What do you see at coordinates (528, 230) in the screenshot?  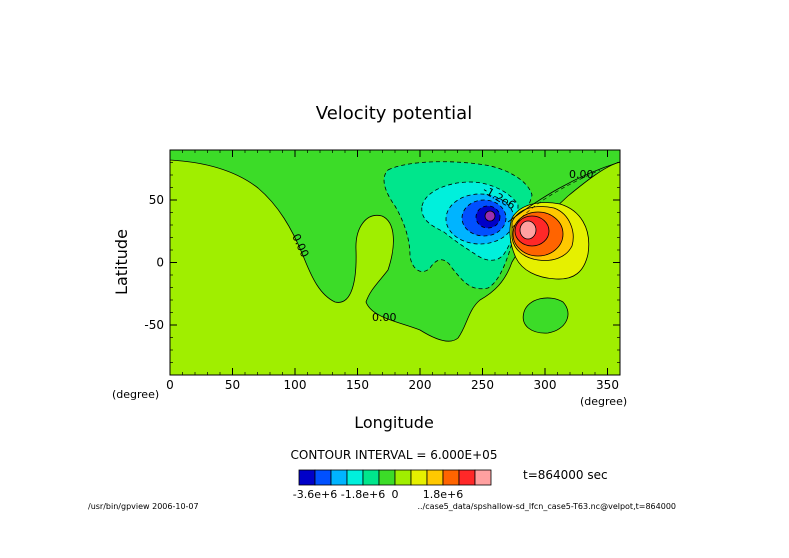 I see `level-region-plus-30e5` at bounding box center [528, 230].